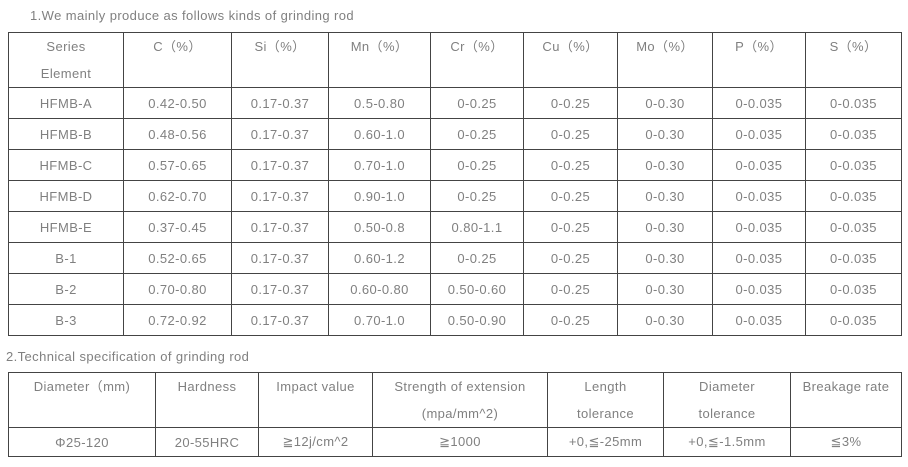 The width and height of the screenshot is (908, 467). Describe the element at coordinates (477, 227) in the screenshot. I see `table-cell: 0.80-1.1` at that location.